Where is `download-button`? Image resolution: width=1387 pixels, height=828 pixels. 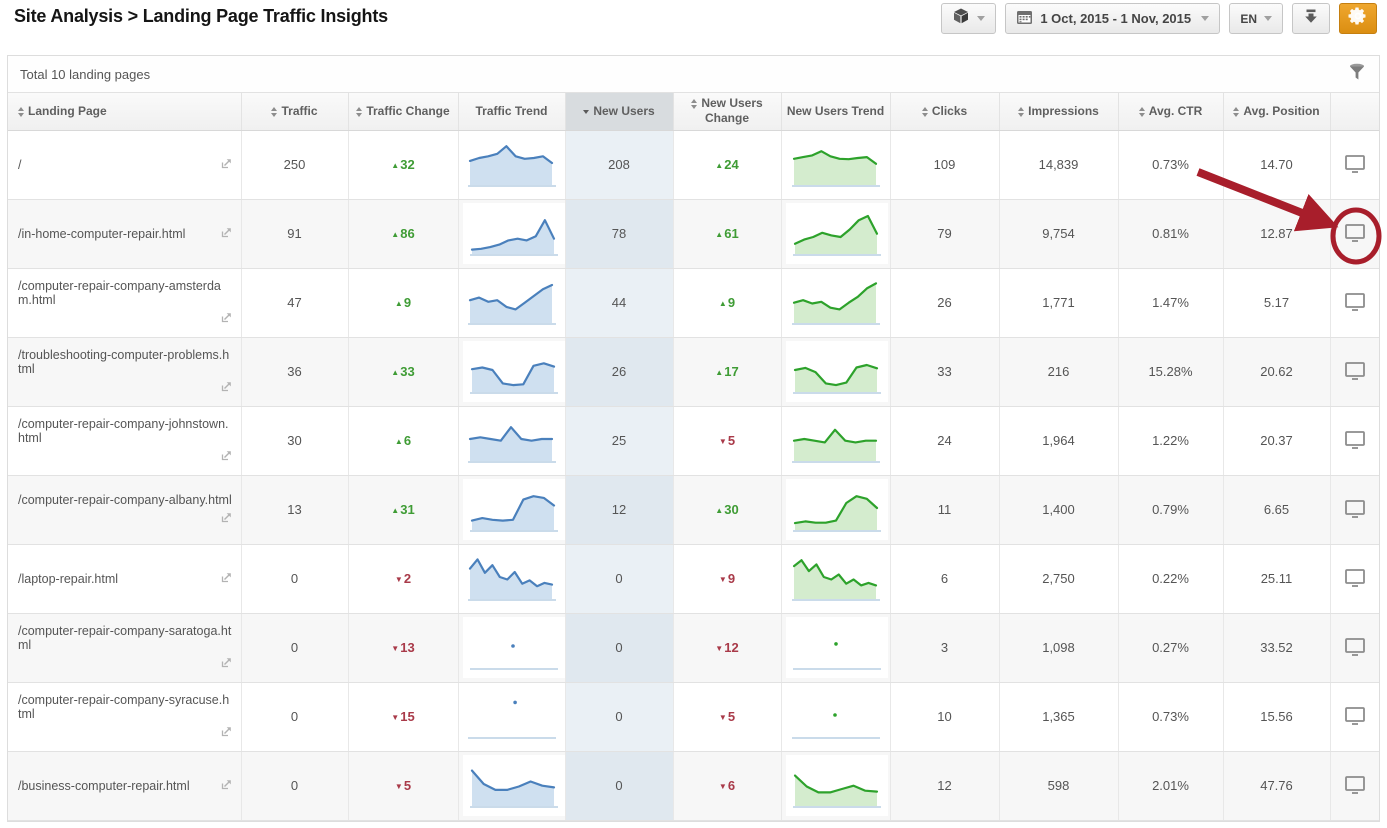
download-button is located at coordinates (1311, 18).